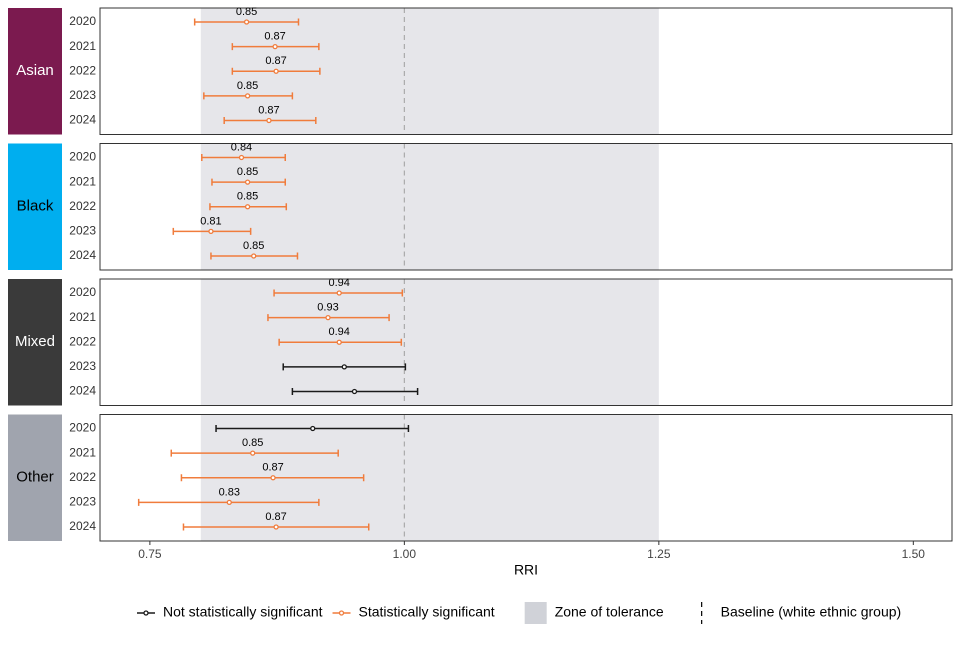  I want to click on legend-label: Statistically significant, so click(427, 612).